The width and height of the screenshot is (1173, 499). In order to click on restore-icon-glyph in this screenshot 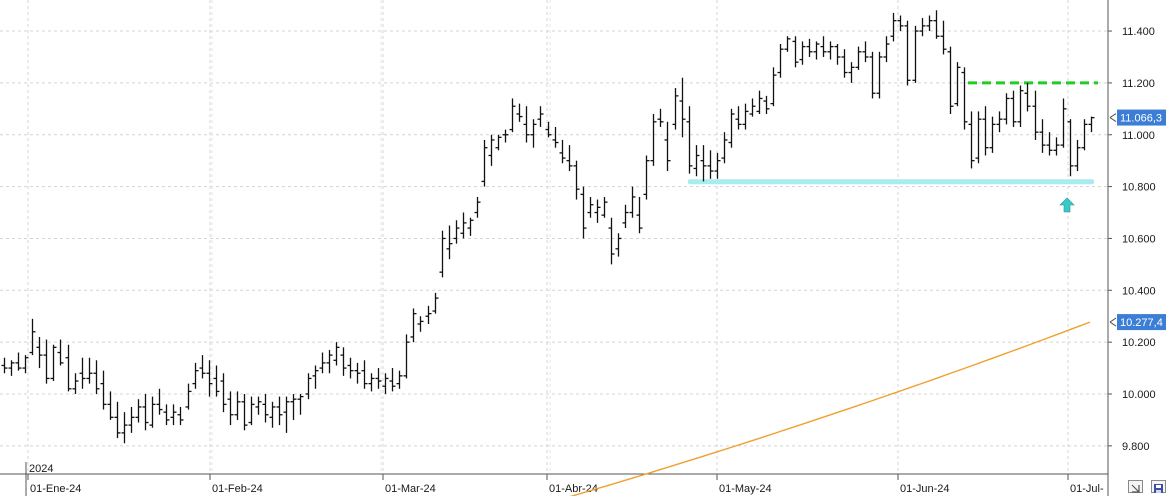, I will do `click(1135, 488)`.